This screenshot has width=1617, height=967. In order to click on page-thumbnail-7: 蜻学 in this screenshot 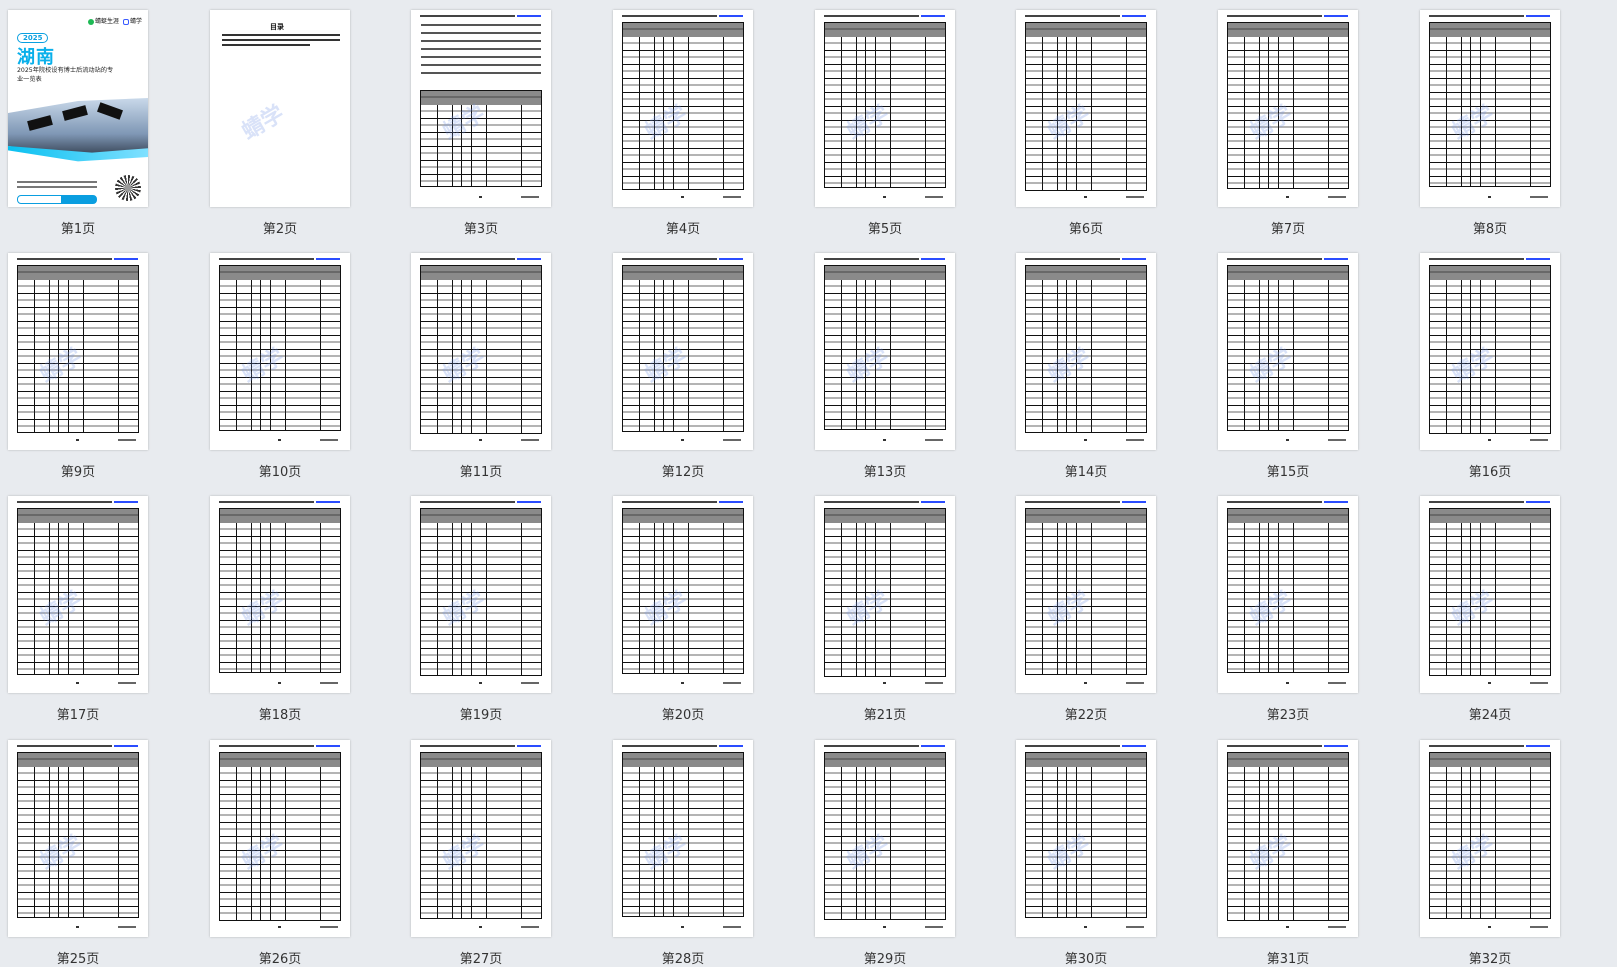, I will do `click(1288, 108)`.